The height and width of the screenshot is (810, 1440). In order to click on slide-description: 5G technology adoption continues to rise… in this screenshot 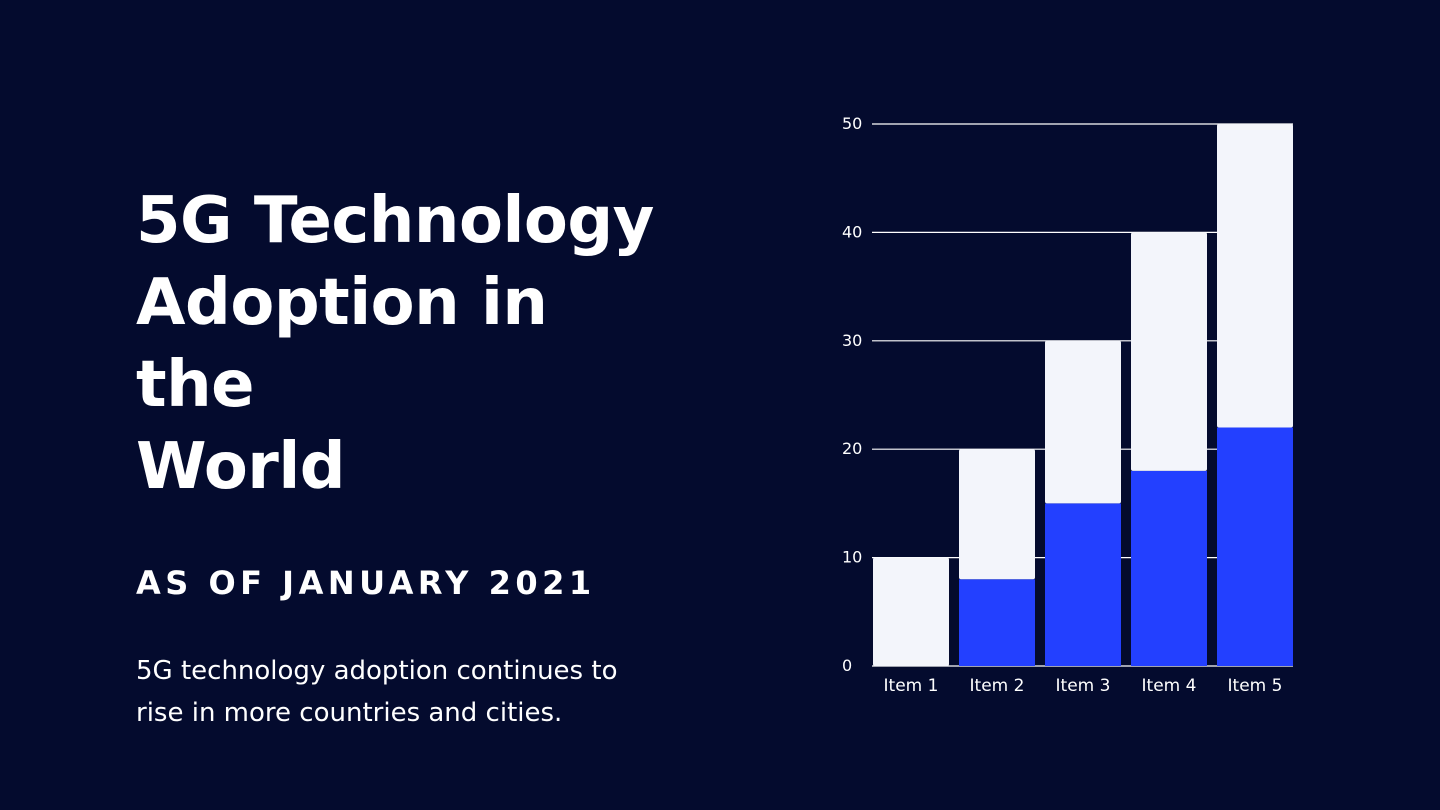, I will do `click(377, 692)`.